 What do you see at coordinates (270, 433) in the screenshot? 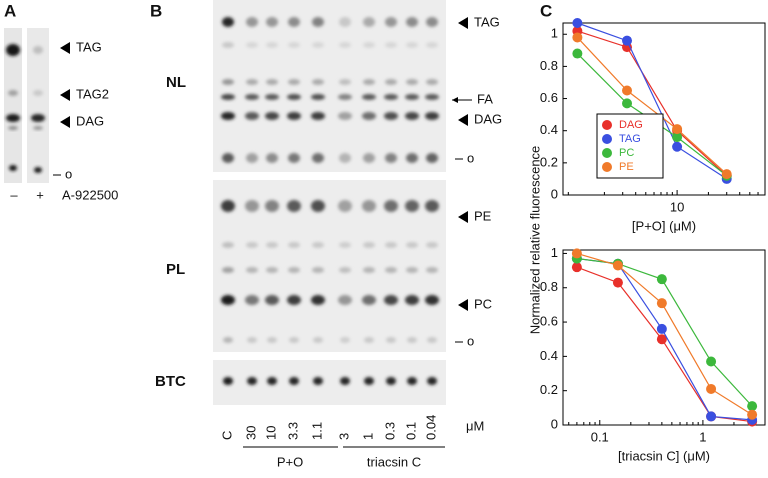
I see `lane-label: 10` at bounding box center [270, 433].